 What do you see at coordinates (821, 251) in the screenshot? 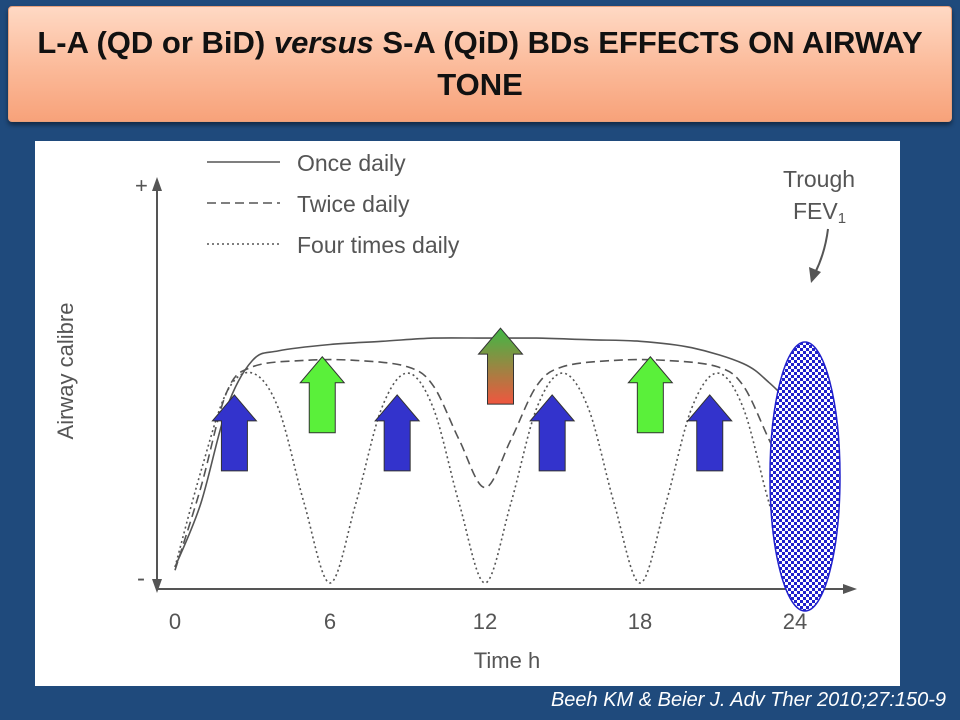
I see `trough-pointer-arrow` at bounding box center [821, 251].